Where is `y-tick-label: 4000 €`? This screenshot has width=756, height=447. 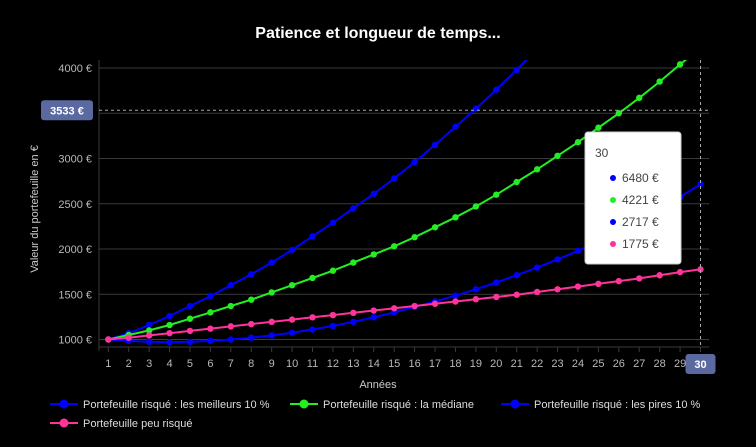
y-tick-label: 4000 € is located at coordinates (75, 69).